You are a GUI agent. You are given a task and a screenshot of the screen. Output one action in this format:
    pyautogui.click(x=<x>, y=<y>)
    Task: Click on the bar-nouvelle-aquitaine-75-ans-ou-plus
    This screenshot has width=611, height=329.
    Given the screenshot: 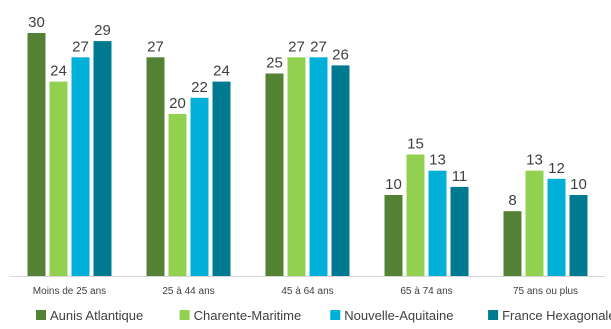 What is the action you would take?
    pyautogui.click(x=556, y=227)
    